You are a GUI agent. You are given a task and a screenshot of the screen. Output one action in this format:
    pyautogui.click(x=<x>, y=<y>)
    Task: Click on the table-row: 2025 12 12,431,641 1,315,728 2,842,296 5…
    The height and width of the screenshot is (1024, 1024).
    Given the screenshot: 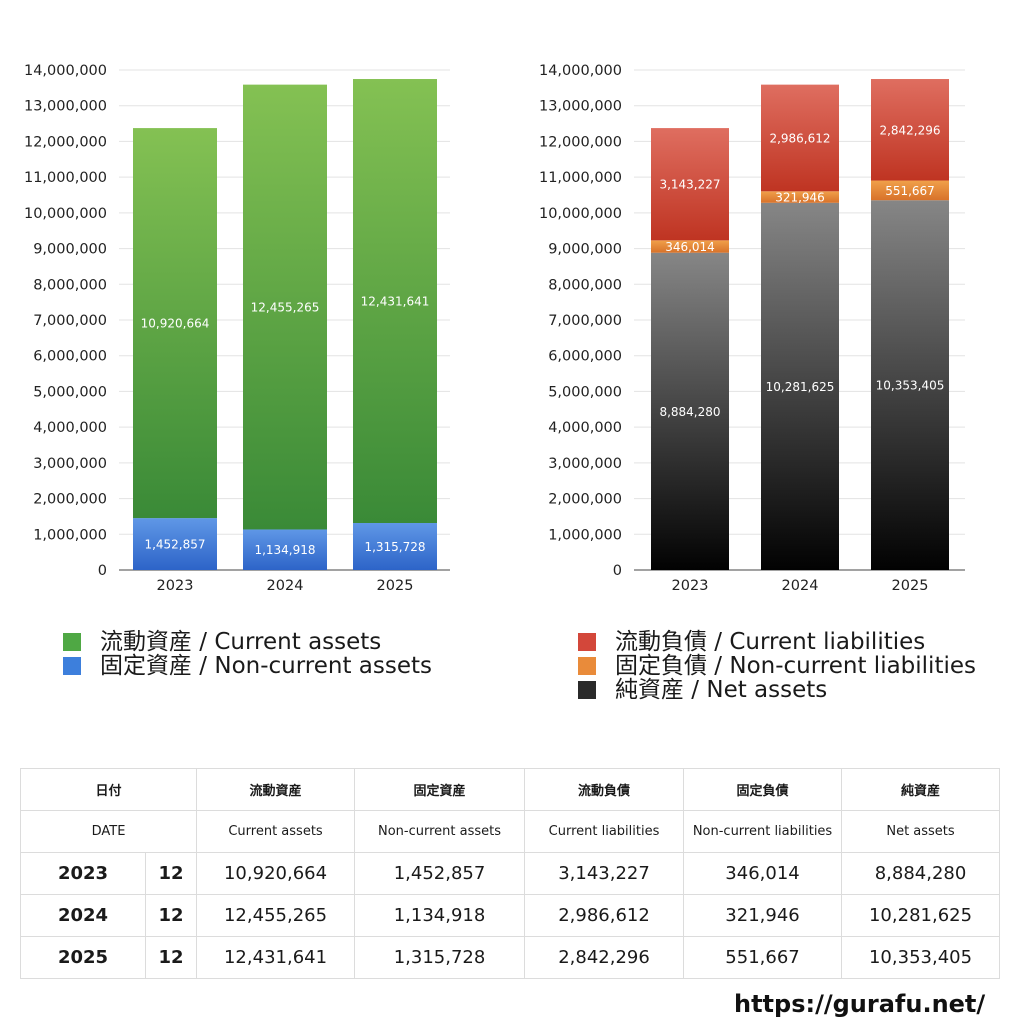 What is the action you would take?
    pyautogui.click(x=510, y=957)
    